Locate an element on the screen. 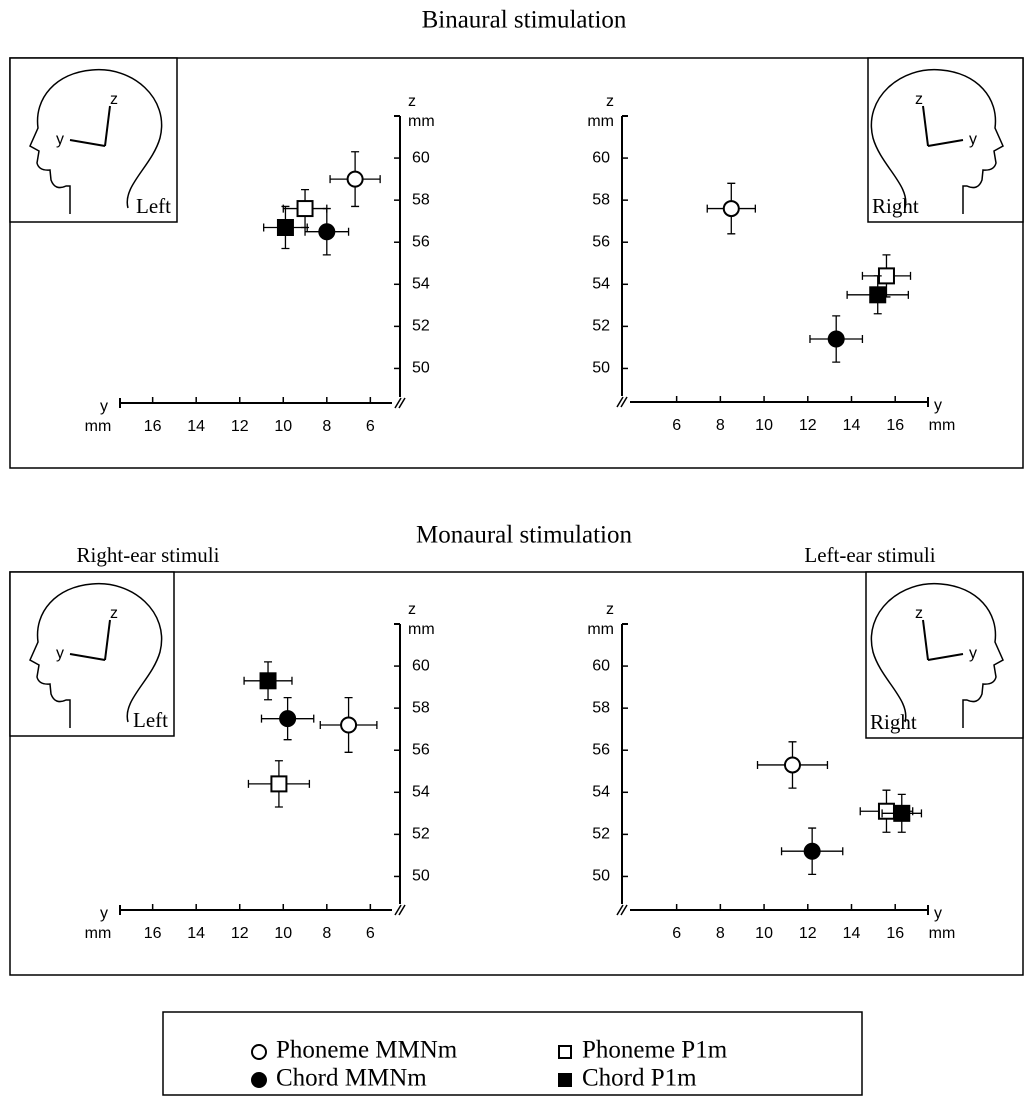 This screenshot has width=1024, height=1102. panel-subtitle: Left-ear stimuli is located at coordinates (869, 555).